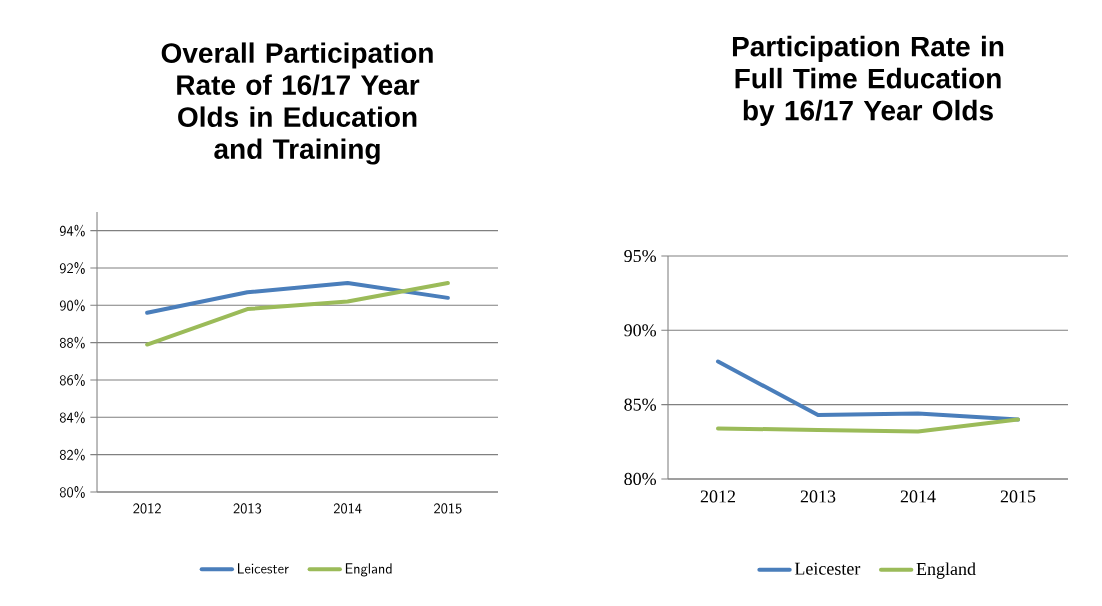 This screenshot has height=606, width=1102. I want to click on y-tick-label: 92%, so click(72, 268).